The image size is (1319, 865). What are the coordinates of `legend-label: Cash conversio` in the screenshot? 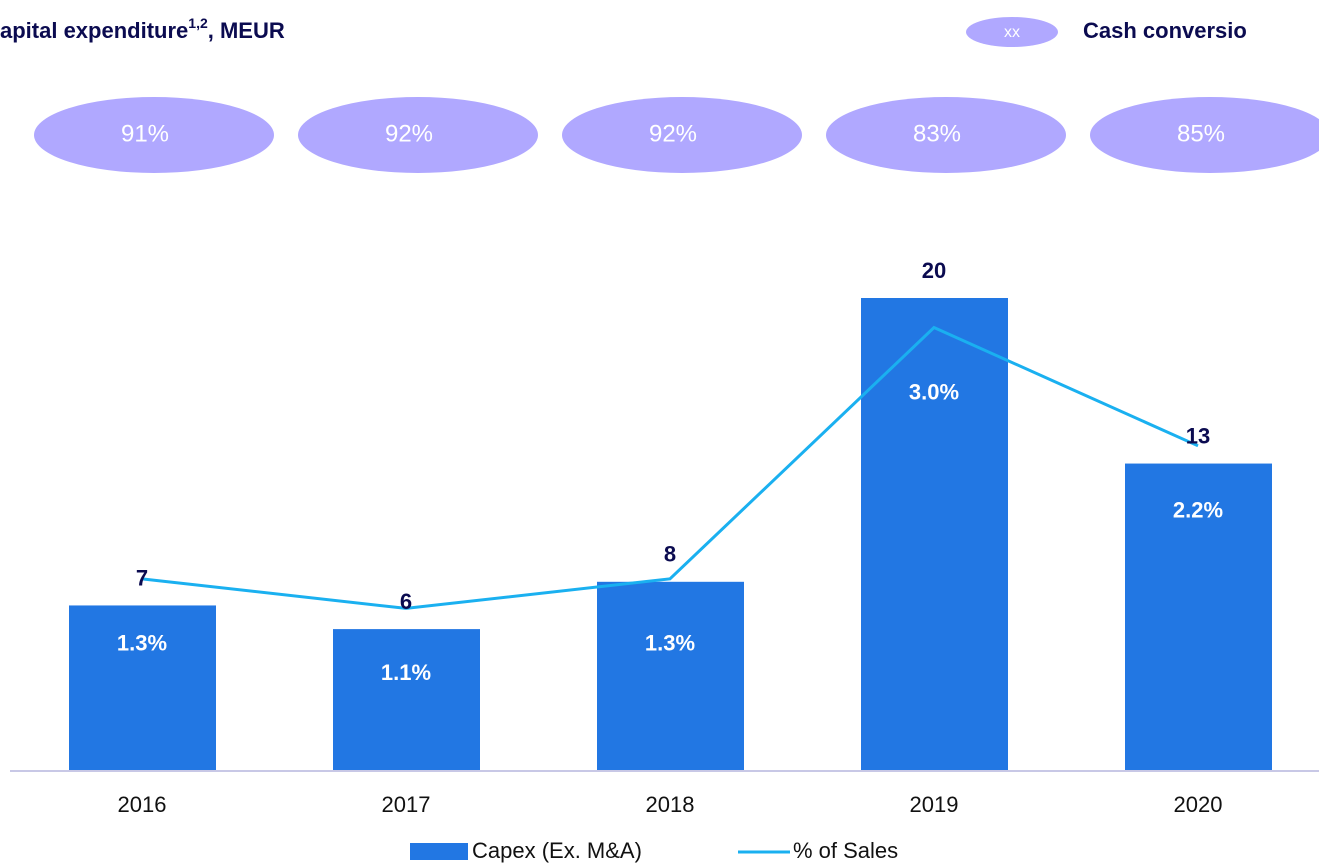 It's located at (1165, 30).